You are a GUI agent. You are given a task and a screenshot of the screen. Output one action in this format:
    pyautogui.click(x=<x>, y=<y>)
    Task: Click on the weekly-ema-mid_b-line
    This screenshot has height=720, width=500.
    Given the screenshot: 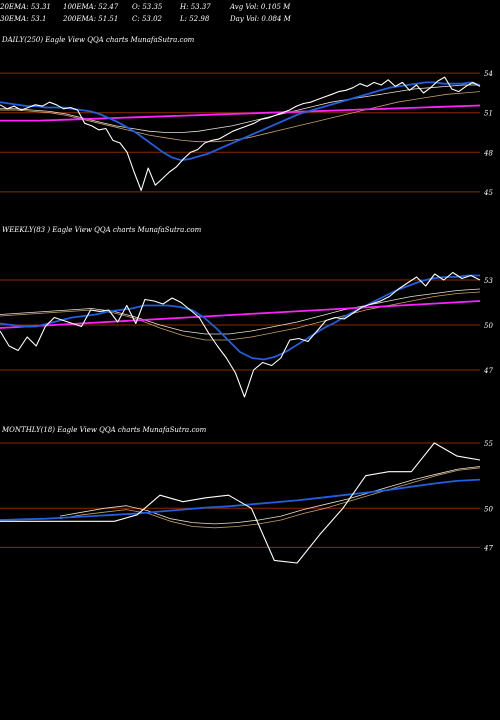 What is the action you would take?
    pyautogui.click(x=240, y=311)
    